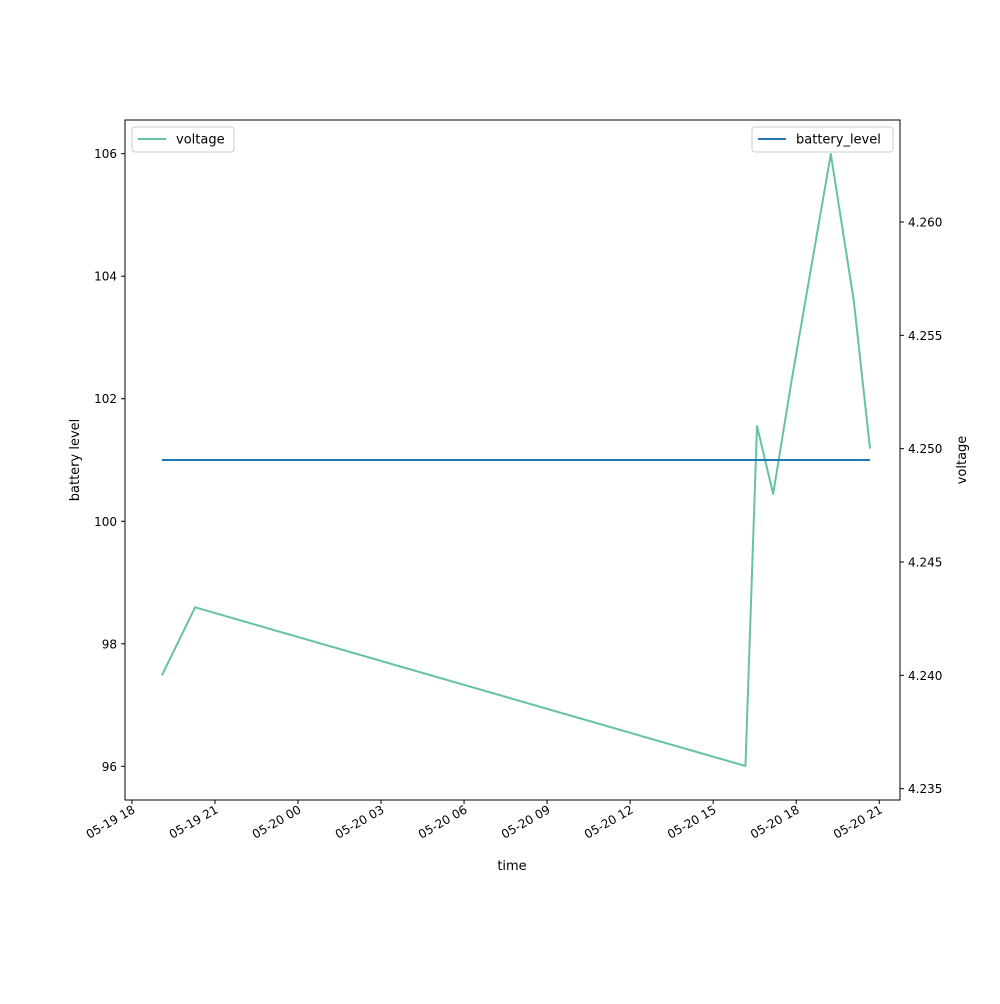  What do you see at coordinates (925, 449) in the screenshot?
I see `right-y-tick-label: 4.250` at bounding box center [925, 449].